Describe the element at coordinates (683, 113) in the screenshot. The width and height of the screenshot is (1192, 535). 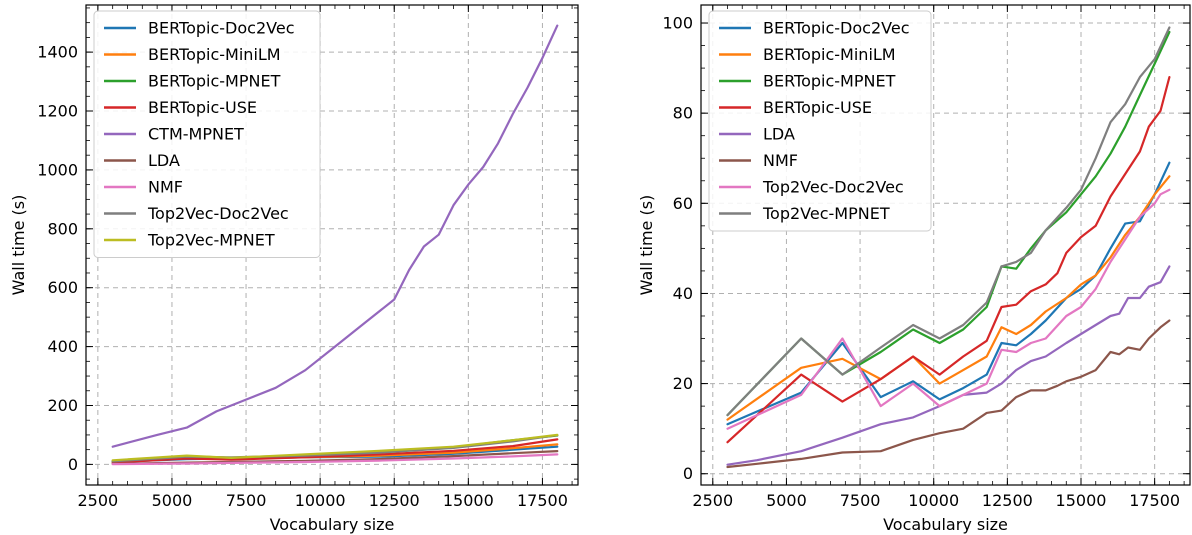
I see `y-tick-label: 80` at that location.